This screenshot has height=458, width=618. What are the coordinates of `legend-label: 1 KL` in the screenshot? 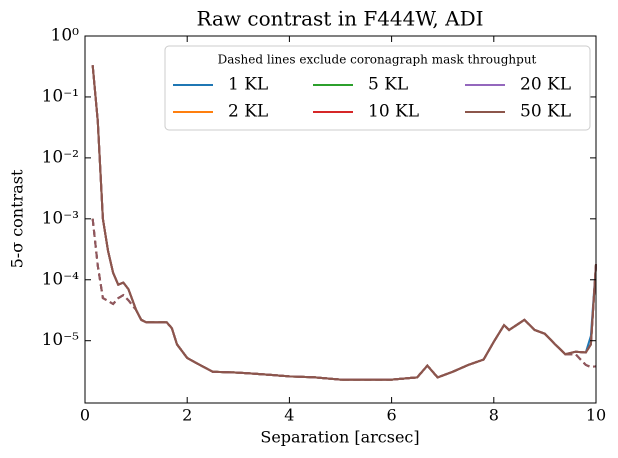 It's located at (248, 85).